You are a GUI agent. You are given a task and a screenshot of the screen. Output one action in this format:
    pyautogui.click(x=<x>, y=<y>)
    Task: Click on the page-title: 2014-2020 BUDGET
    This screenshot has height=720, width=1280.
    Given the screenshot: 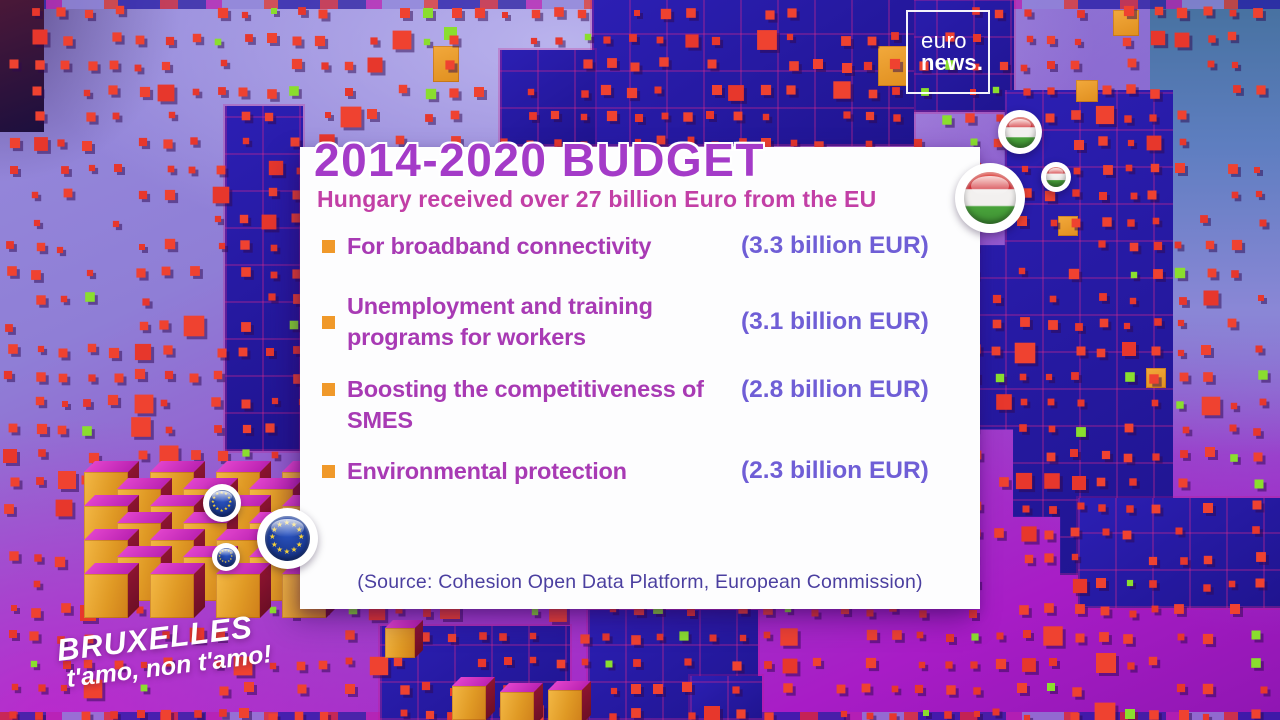 What is the action you would take?
    pyautogui.click(x=539, y=160)
    